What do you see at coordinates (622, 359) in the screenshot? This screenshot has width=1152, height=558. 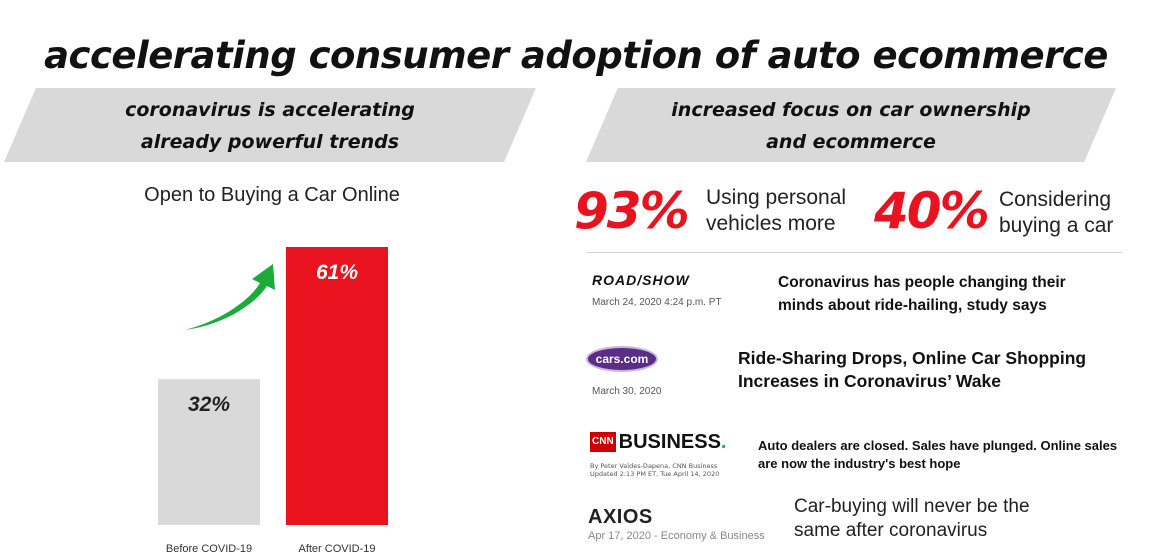 I see `cars-com-logo: cars.com` at bounding box center [622, 359].